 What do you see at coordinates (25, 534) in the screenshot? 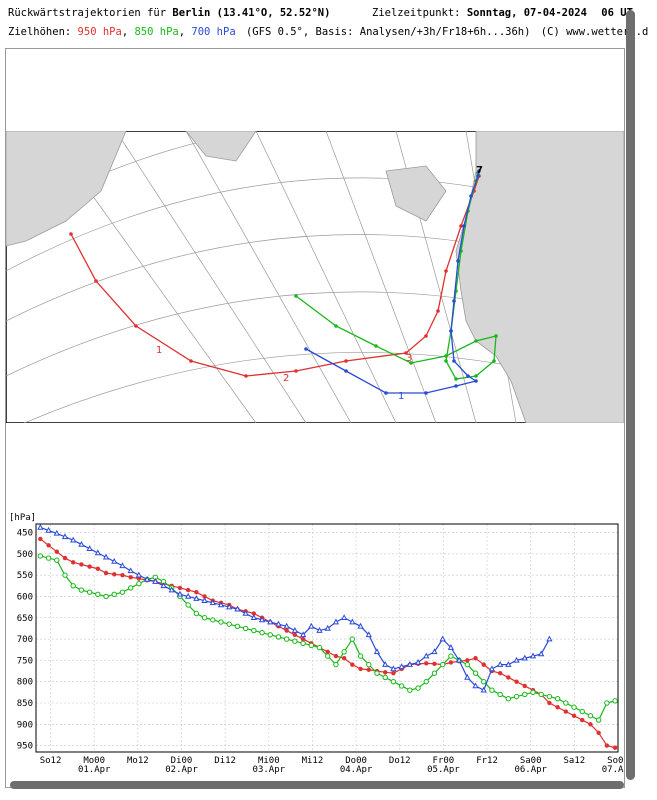
I see `y-tick-label: 450` at bounding box center [25, 534].